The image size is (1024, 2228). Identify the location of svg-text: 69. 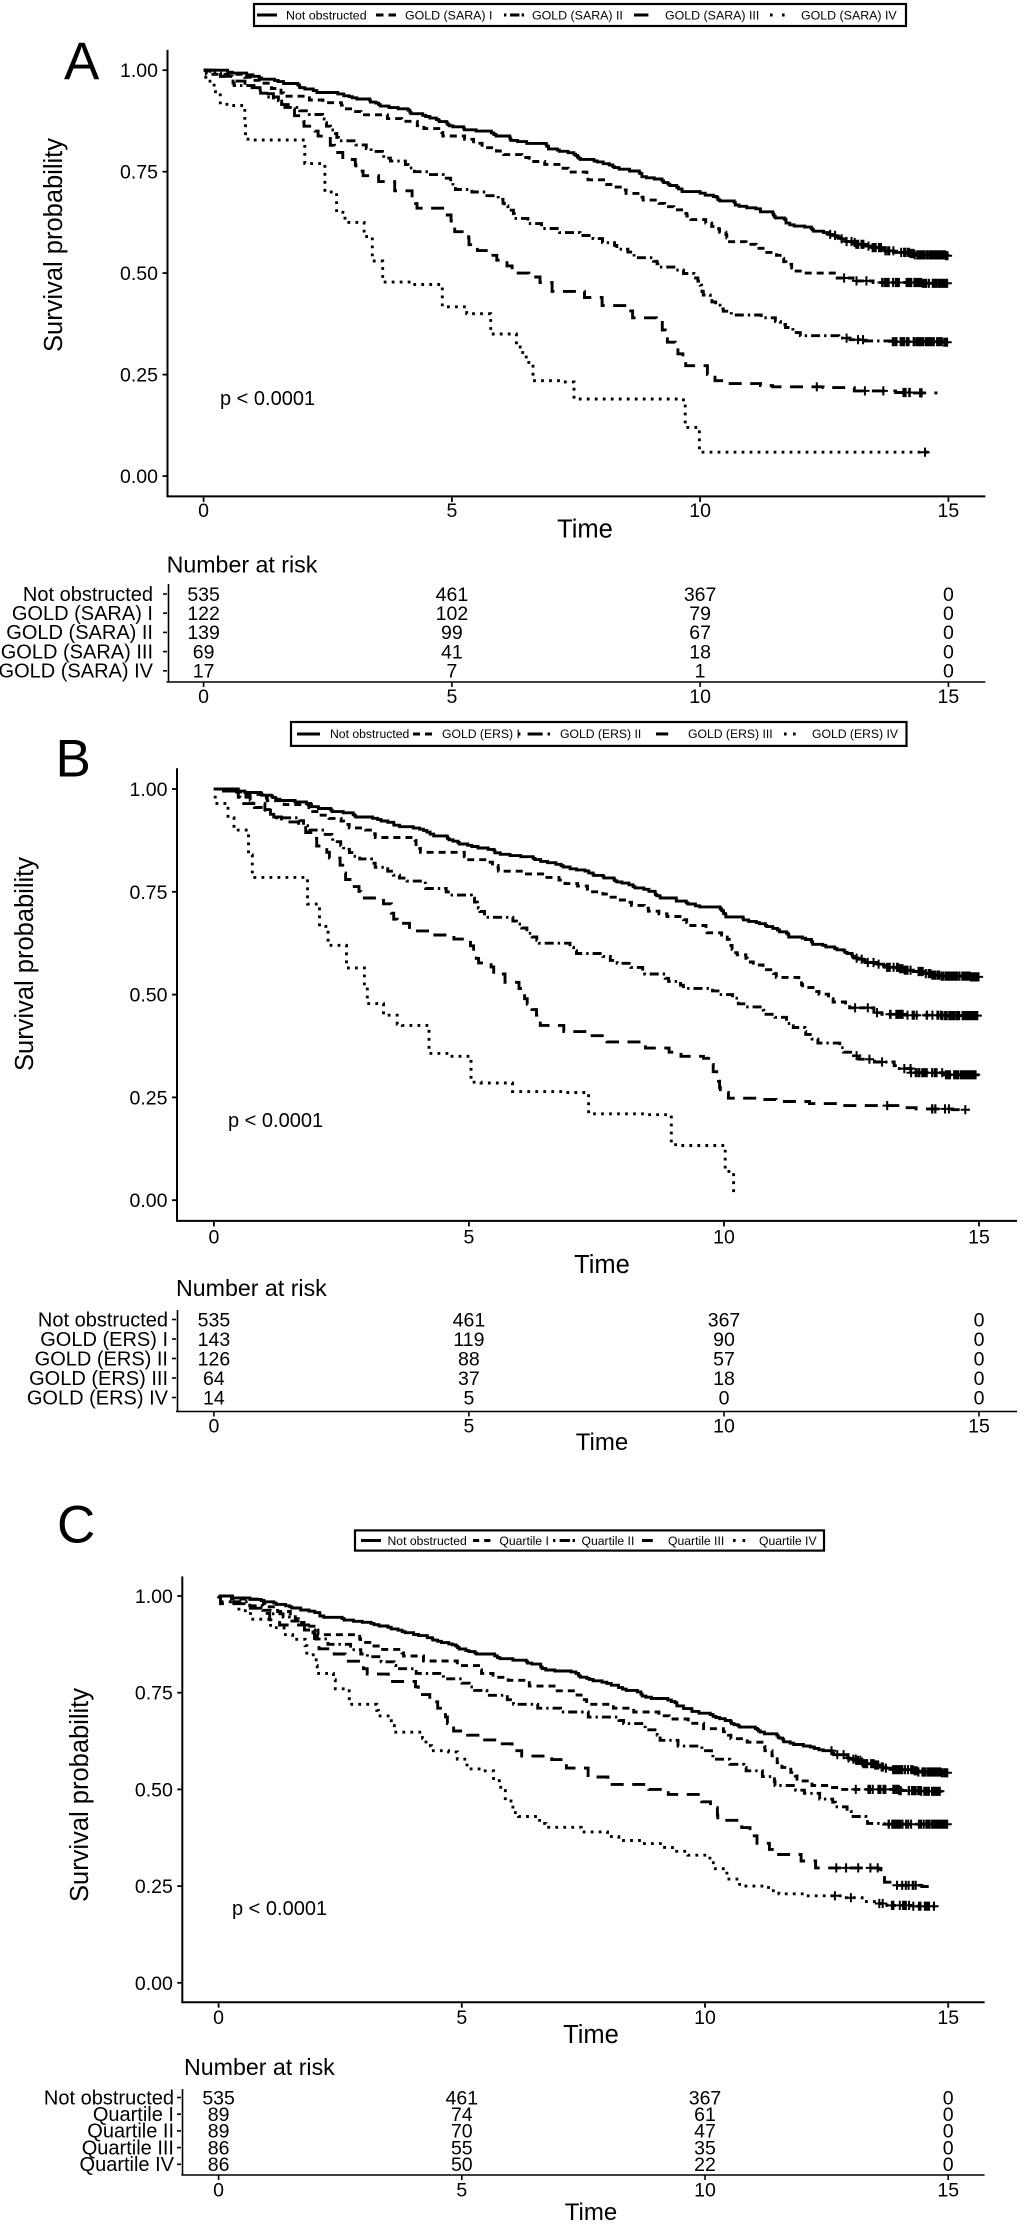
(204, 652).